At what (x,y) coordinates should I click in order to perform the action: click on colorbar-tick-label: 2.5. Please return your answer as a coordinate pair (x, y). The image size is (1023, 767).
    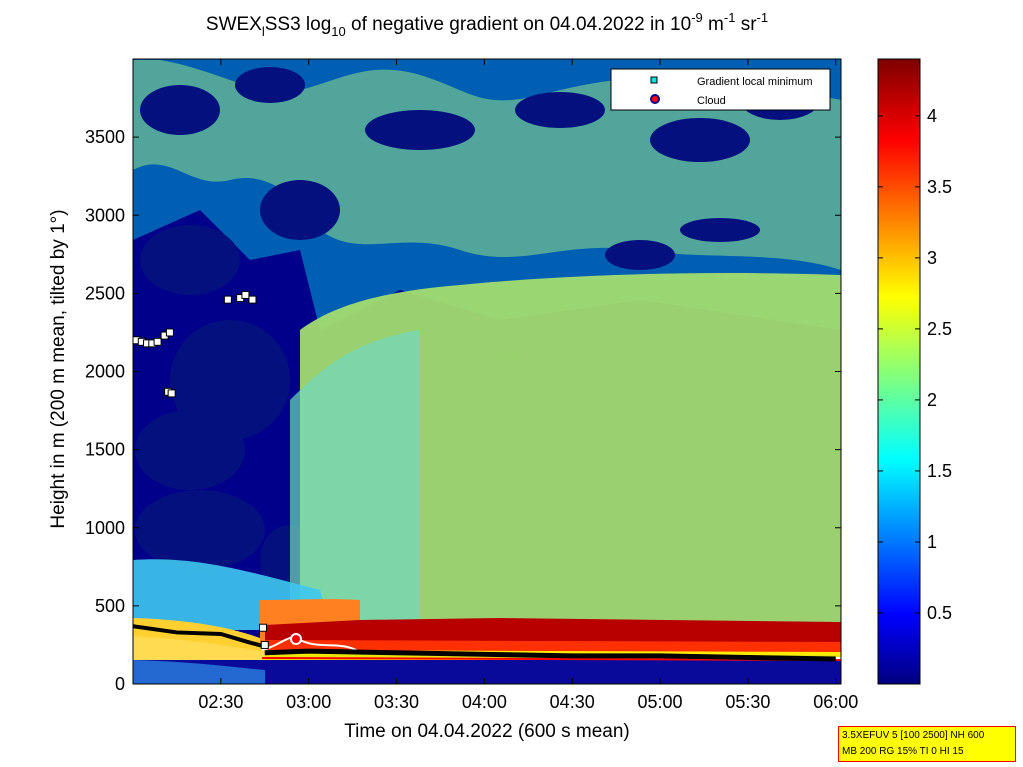
    Looking at the image, I should click on (939, 329).